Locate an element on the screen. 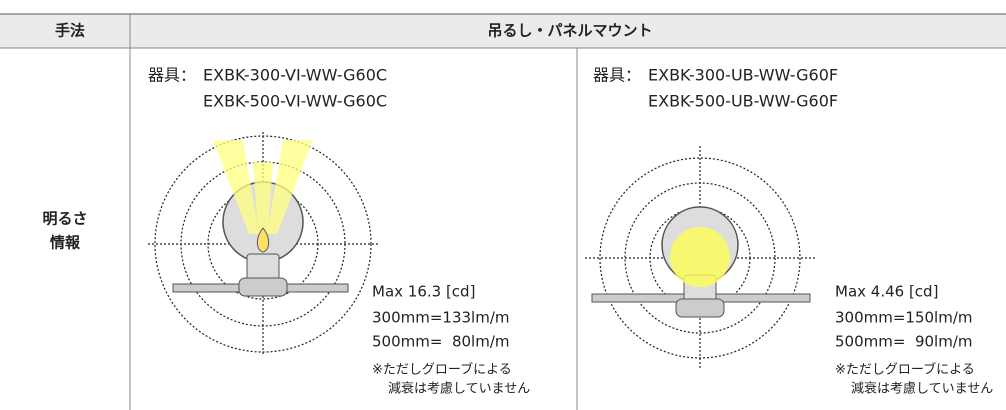 The height and width of the screenshot is (410, 1006). row-label: 情報 is located at coordinates (65, 243).